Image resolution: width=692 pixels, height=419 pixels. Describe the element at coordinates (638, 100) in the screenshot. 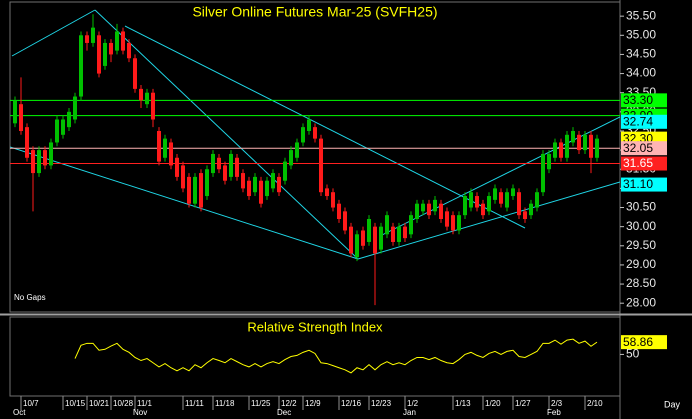

I see `price-level-label: 33.30` at that location.